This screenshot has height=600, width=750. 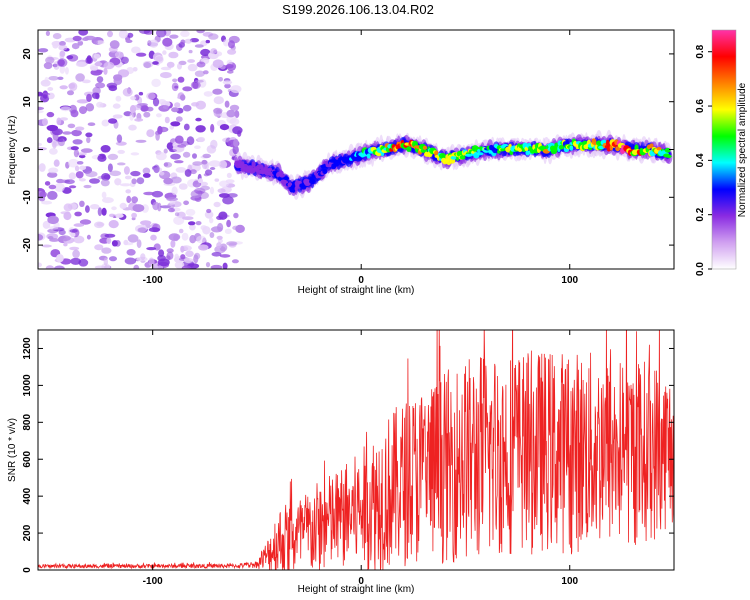 What do you see at coordinates (27, 244) in the screenshot?
I see `y-tick-label: -20` at bounding box center [27, 244].